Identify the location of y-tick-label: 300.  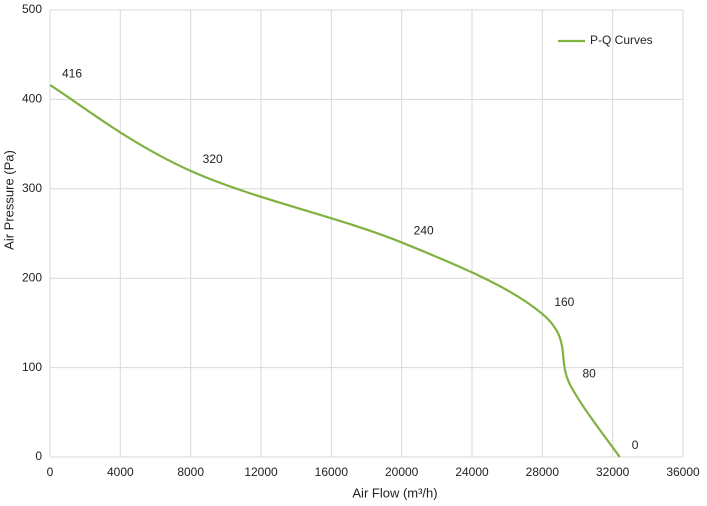
(32, 188).